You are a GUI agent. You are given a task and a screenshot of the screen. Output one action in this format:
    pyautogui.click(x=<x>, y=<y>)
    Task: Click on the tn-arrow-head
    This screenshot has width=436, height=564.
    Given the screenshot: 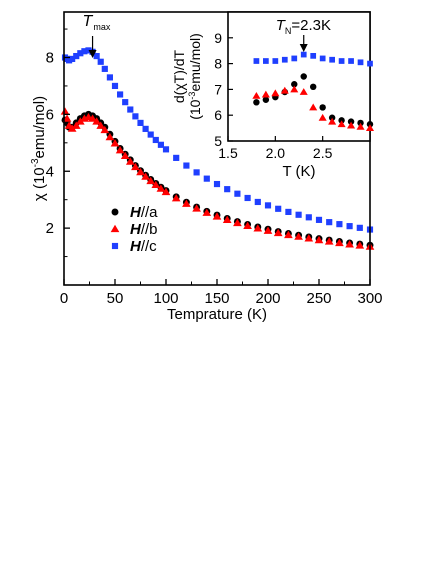 What is the action you would take?
    pyautogui.click(x=303, y=48)
    